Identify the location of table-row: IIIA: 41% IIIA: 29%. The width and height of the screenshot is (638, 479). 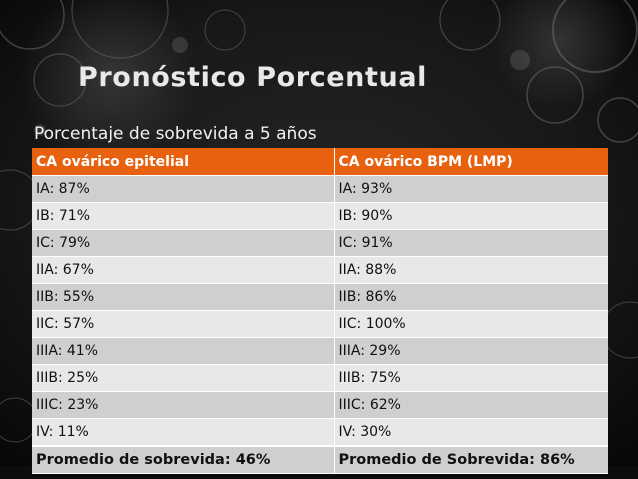
(320, 351).